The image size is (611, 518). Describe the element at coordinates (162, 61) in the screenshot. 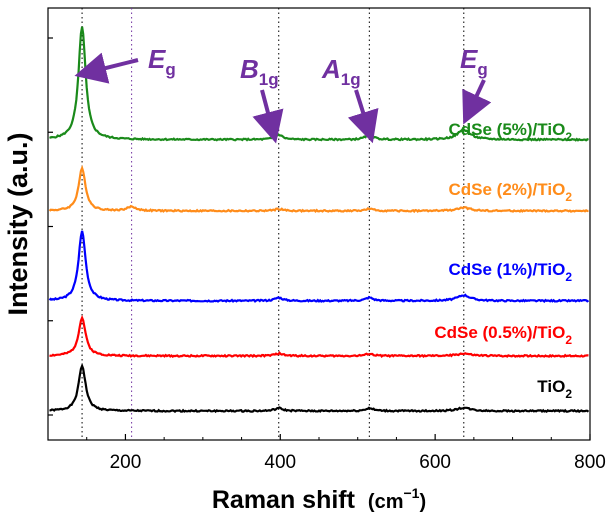

I see `annotation-label-Eg-low: Eg` at that location.